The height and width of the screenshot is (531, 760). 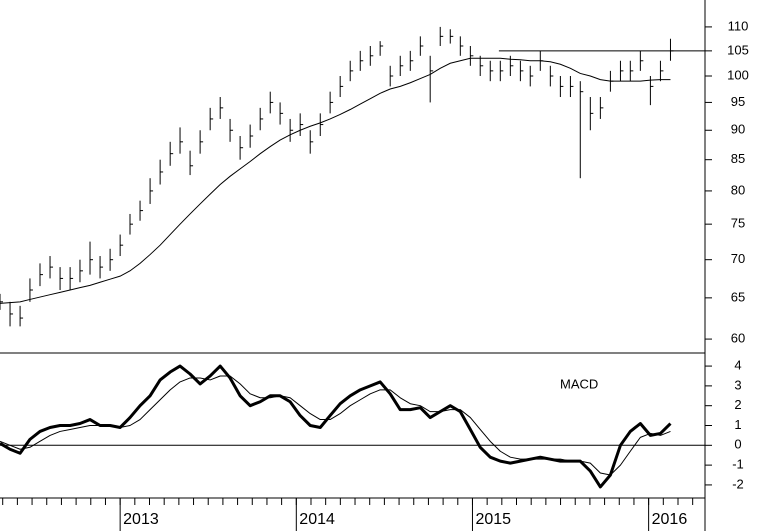 What do you see at coordinates (738, 223) in the screenshot?
I see `y-tick-label: 75` at bounding box center [738, 223].